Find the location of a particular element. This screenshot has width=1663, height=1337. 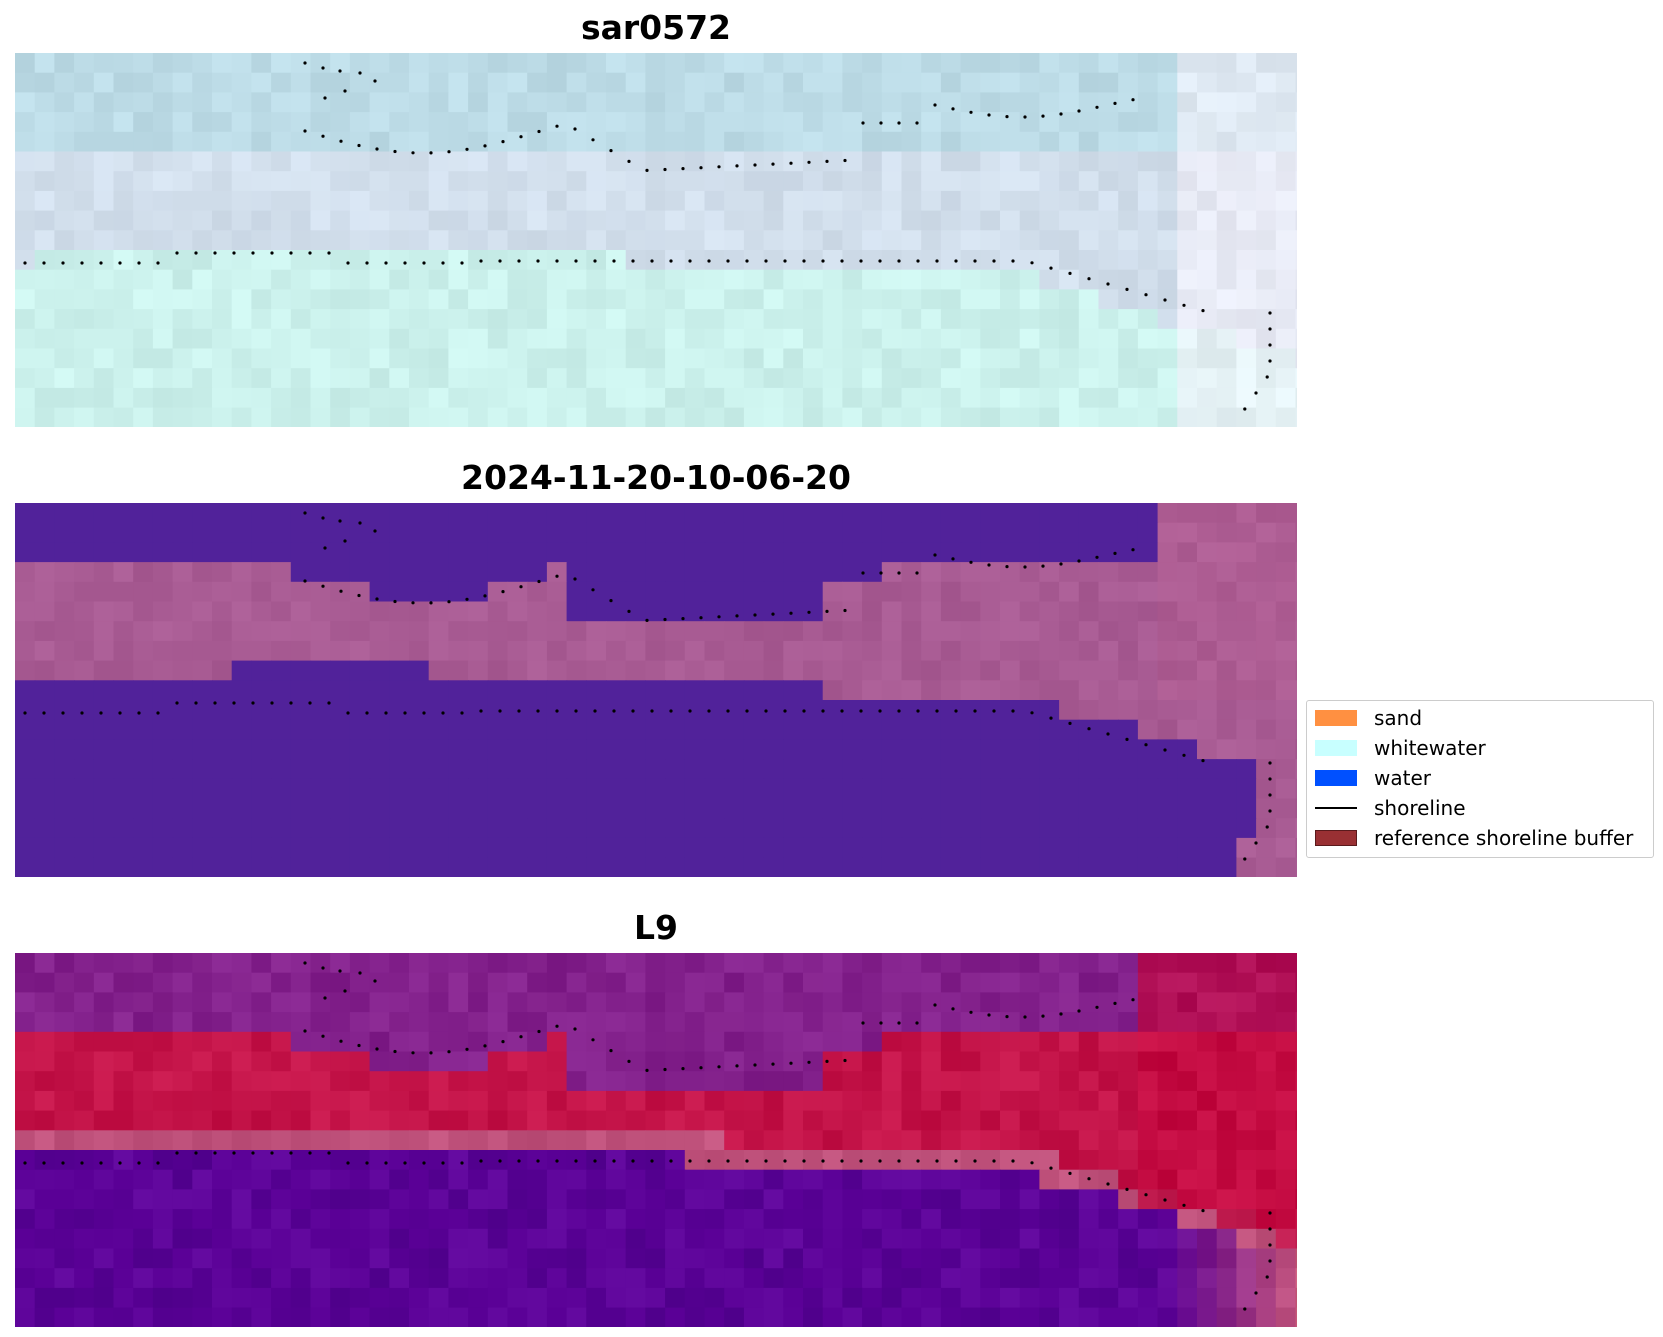

legend-label-water: water is located at coordinates (1402, 778).